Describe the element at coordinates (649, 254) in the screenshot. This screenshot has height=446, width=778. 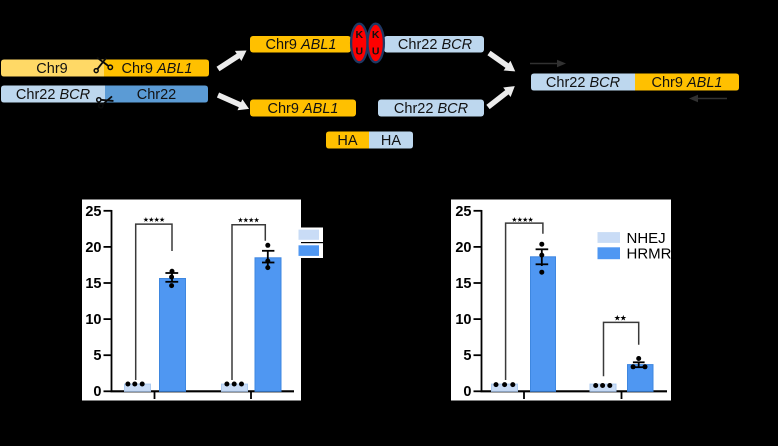
I see `svg-text: HRMR` at that location.